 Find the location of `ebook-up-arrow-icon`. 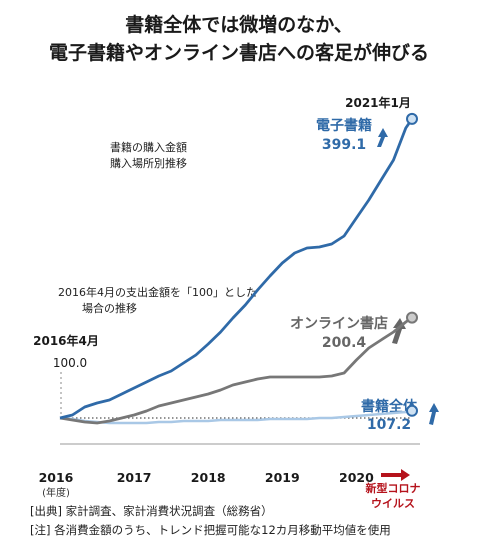

ebook-up-arrow-icon is located at coordinates (382, 137).